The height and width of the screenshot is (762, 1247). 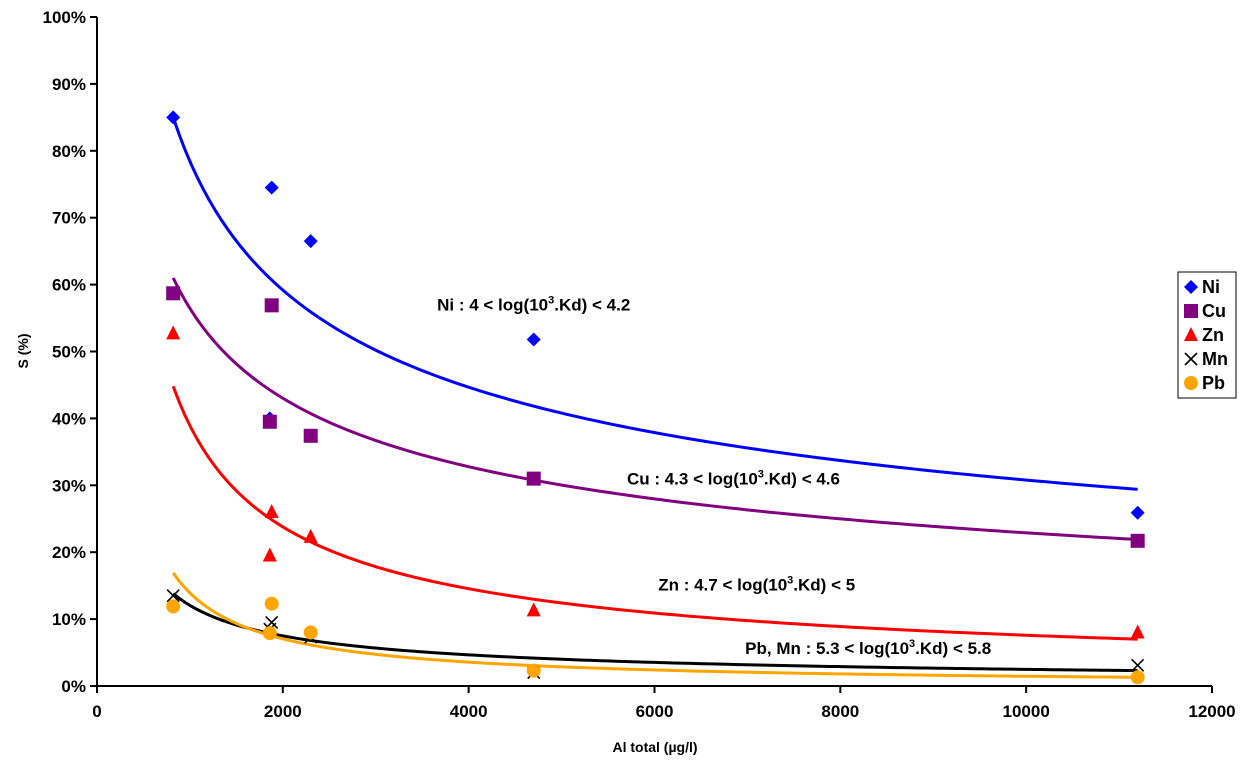 I want to click on x-axis-ticks: 0 2000 4000 6000 8000 10000 12000, so click(x=664, y=703).